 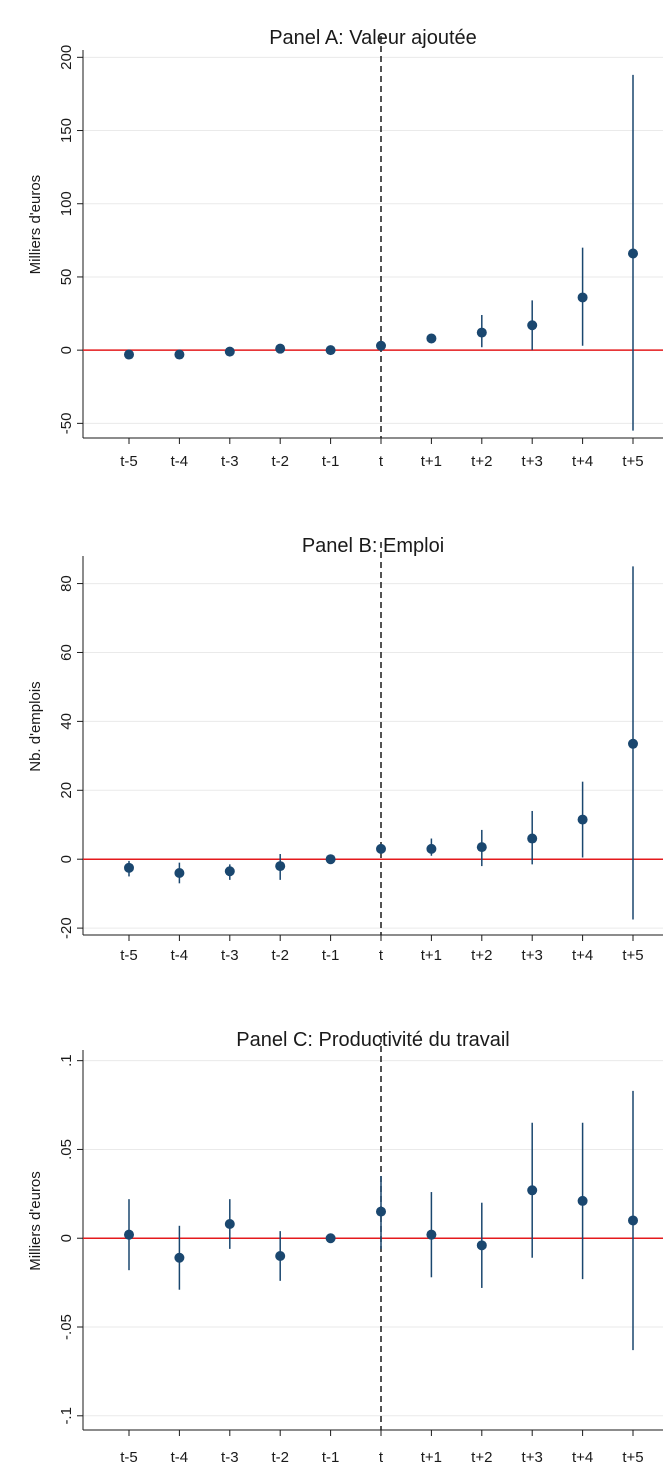 What do you see at coordinates (373, 38) in the screenshot?
I see `panel-title: Panel A: Valeur ajoutée` at bounding box center [373, 38].